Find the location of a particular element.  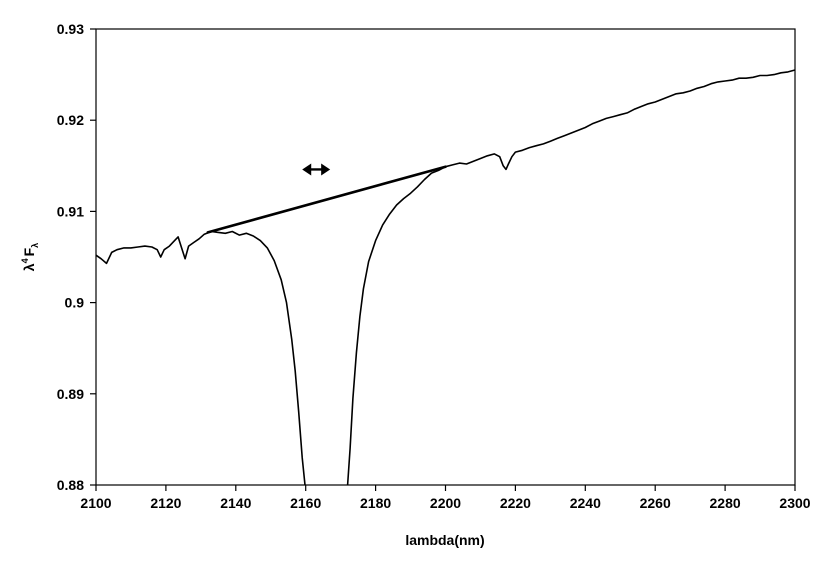

arrow-left-icon is located at coordinates (307, 169).